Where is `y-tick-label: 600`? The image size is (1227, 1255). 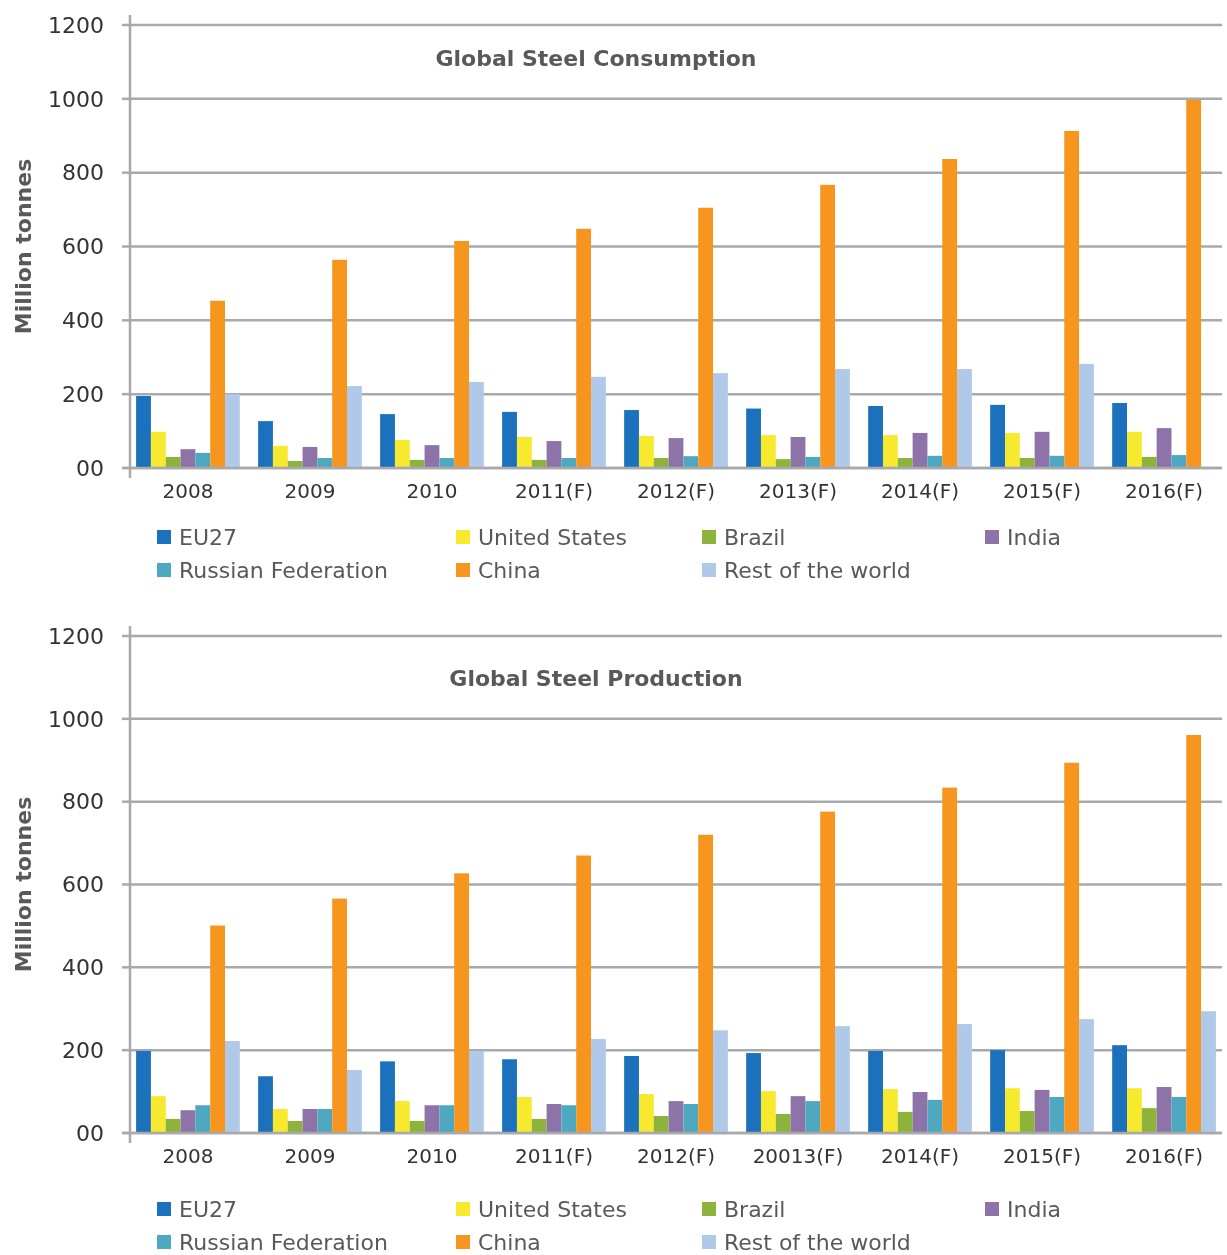 y-tick-label: 600 is located at coordinates (83, 885).